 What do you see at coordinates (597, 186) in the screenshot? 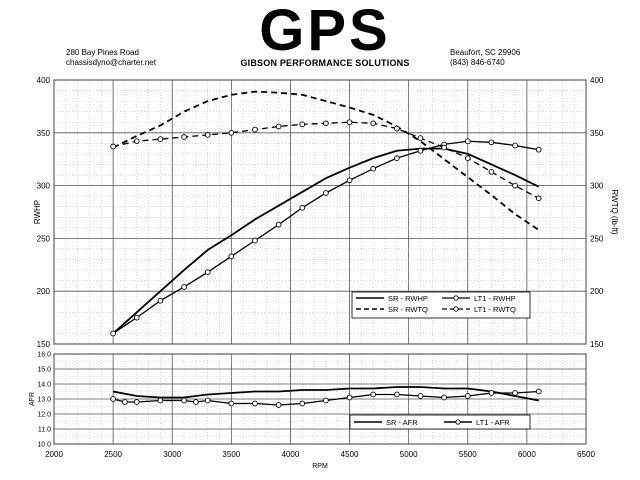
I see `y2-tick-label: 300` at bounding box center [597, 186].